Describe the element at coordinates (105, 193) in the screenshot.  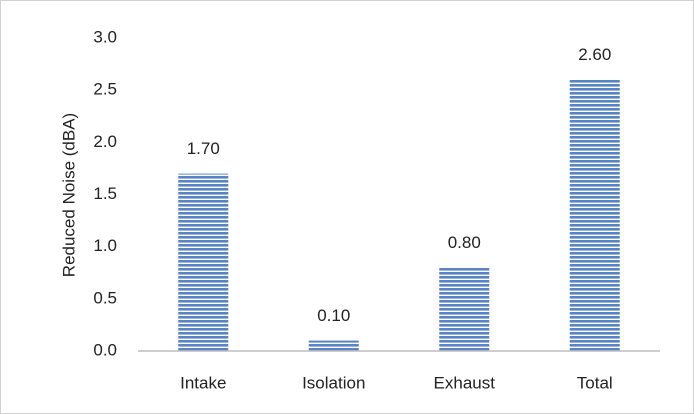
I see `y-tick-label: 1.5` at that location.